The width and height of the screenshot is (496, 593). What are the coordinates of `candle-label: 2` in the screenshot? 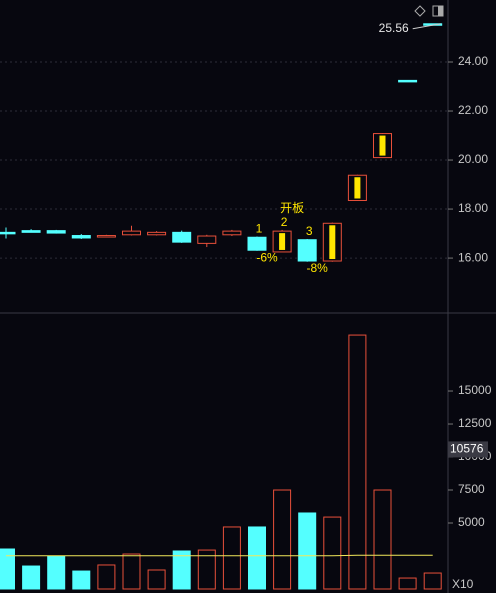 It's located at (284, 222).